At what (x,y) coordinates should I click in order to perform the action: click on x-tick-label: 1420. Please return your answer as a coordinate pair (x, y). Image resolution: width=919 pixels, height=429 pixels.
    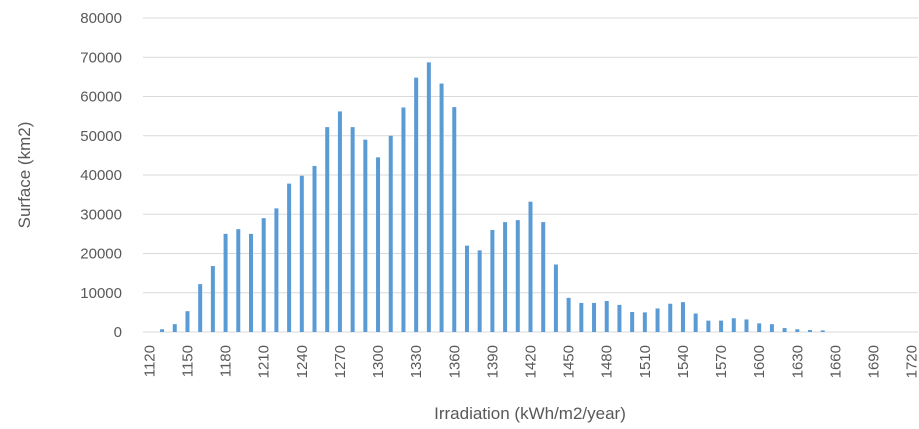
    Looking at the image, I should click on (531, 361).